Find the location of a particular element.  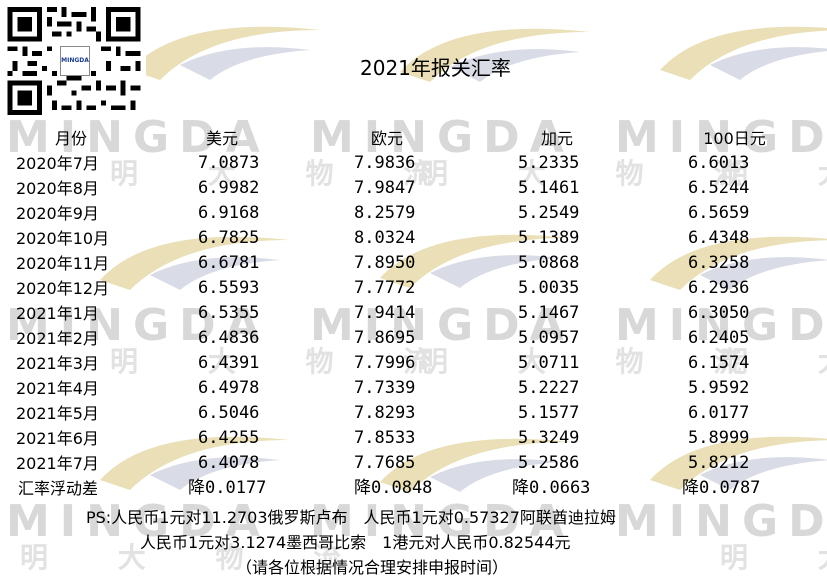

table-row: 2020年9月 6.9168 8.2579 5.2549 6.5659 is located at coordinates (413, 213).